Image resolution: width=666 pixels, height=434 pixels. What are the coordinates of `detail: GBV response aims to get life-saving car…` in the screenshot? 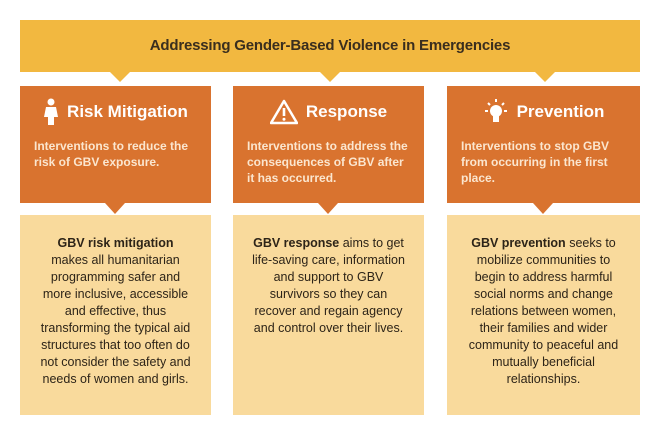 It's located at (328, 315).